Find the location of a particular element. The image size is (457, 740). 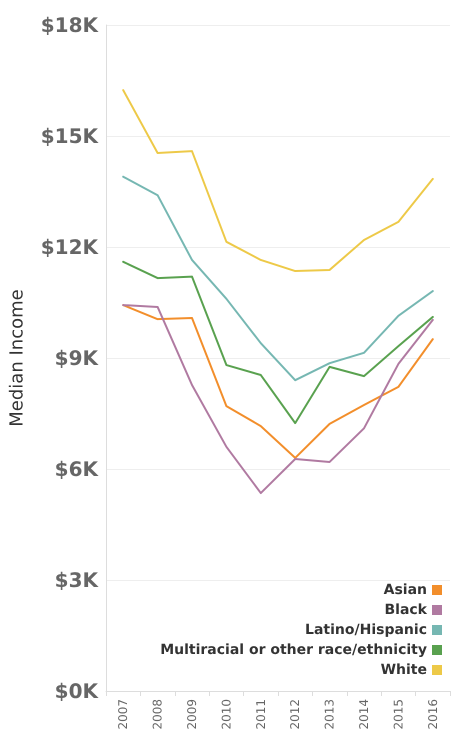

x-tick-label: 2010 is located at coordinates (226, 714).